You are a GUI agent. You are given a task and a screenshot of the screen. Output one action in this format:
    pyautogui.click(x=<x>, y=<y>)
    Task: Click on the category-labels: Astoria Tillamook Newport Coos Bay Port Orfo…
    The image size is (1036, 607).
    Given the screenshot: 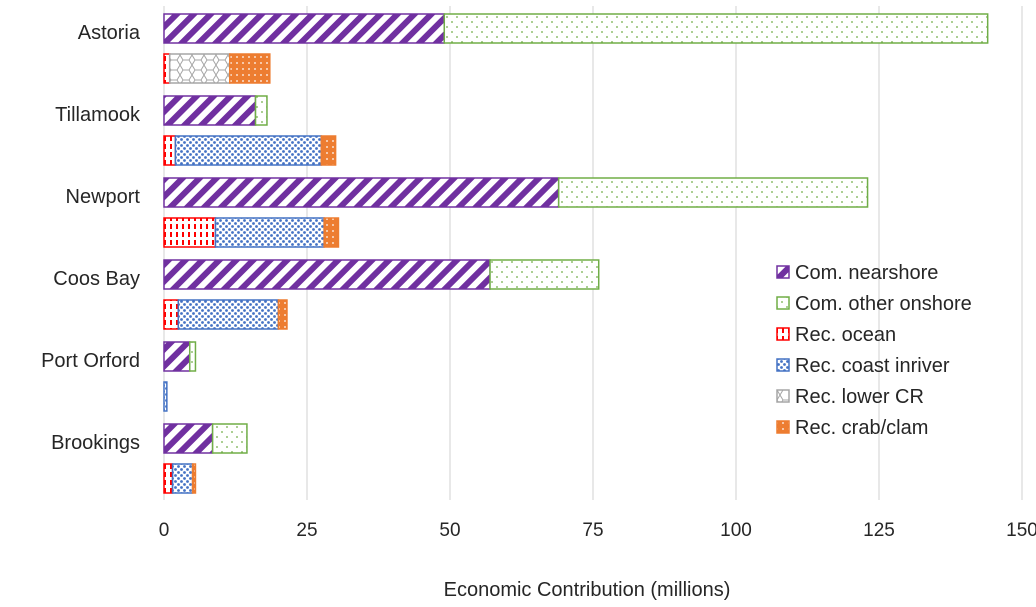 What is the action you would take?
    pyautogui.click(x=91, y=238)
    